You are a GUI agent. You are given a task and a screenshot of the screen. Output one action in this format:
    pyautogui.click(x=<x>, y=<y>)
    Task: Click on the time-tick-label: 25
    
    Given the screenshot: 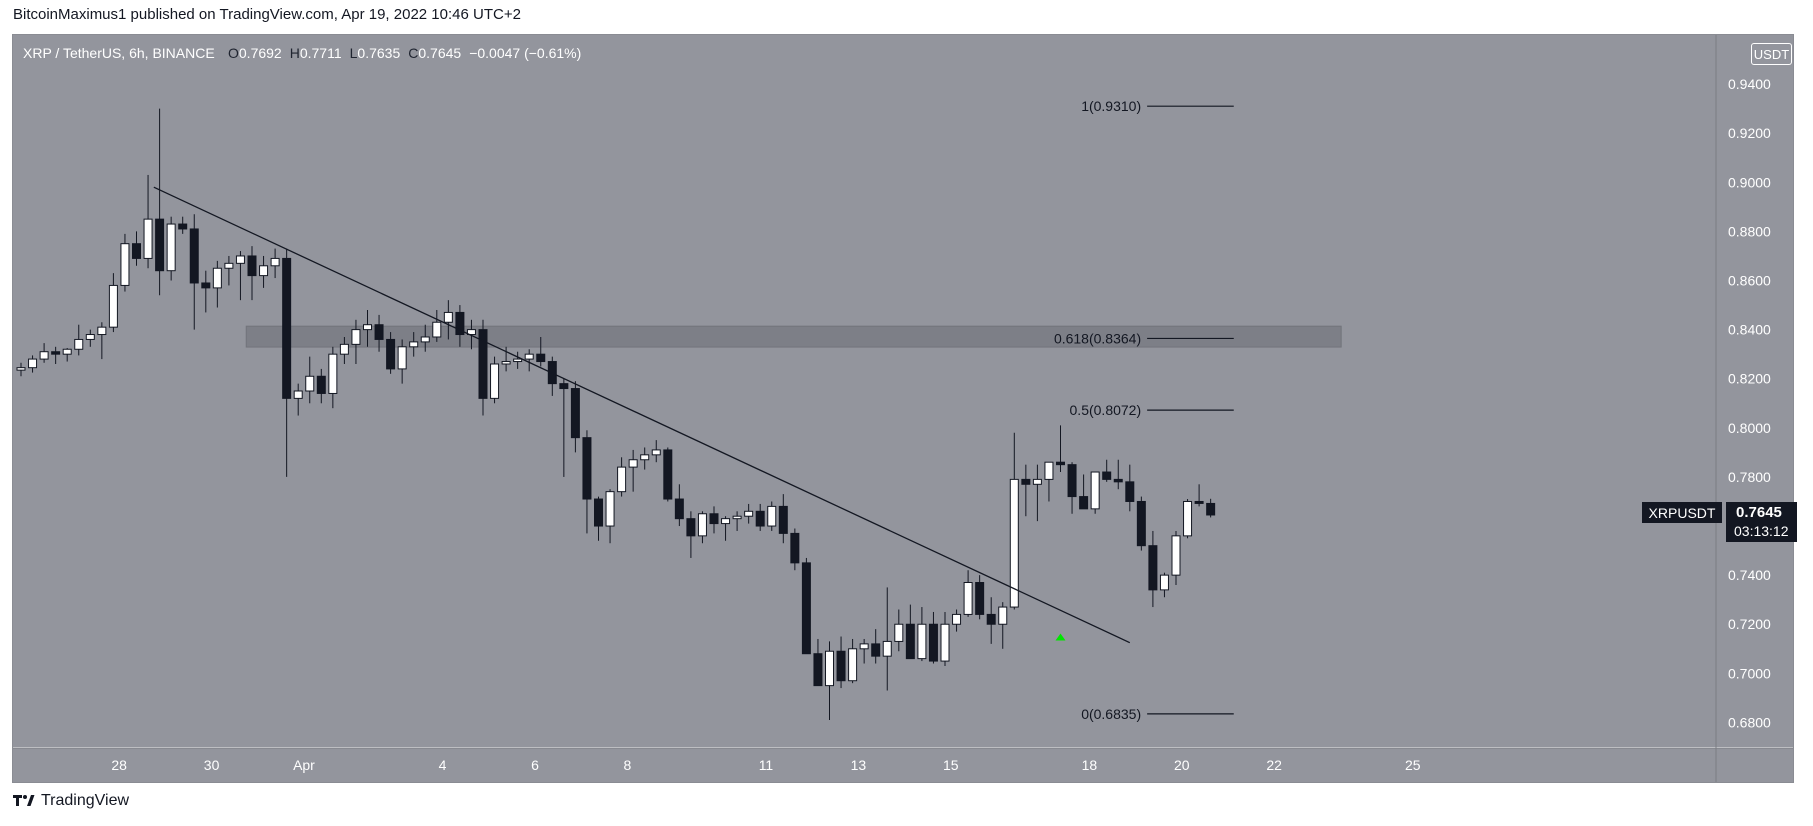 What is the action you would take?
    pyautogui.click(x=1413, y=765)
    